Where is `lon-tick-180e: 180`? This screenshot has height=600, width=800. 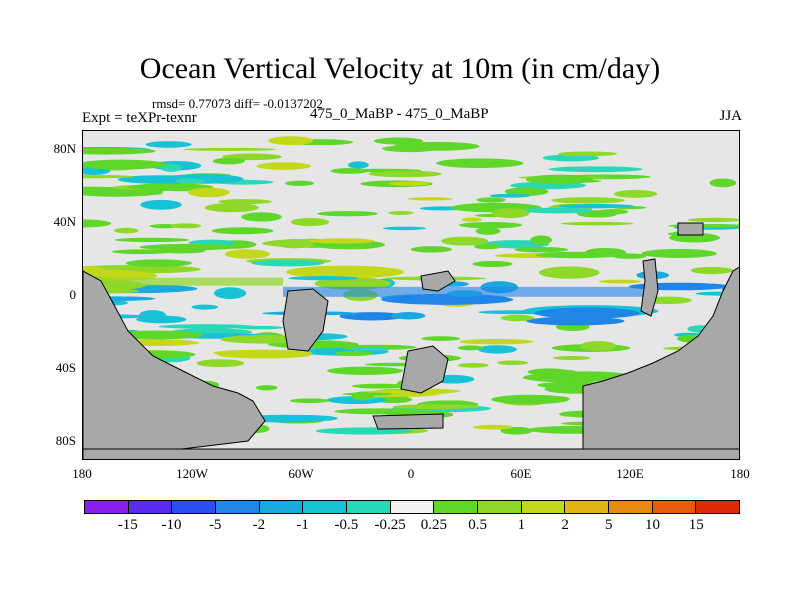 lon-tick-180e: 180 is located at coordinates (740, 473).